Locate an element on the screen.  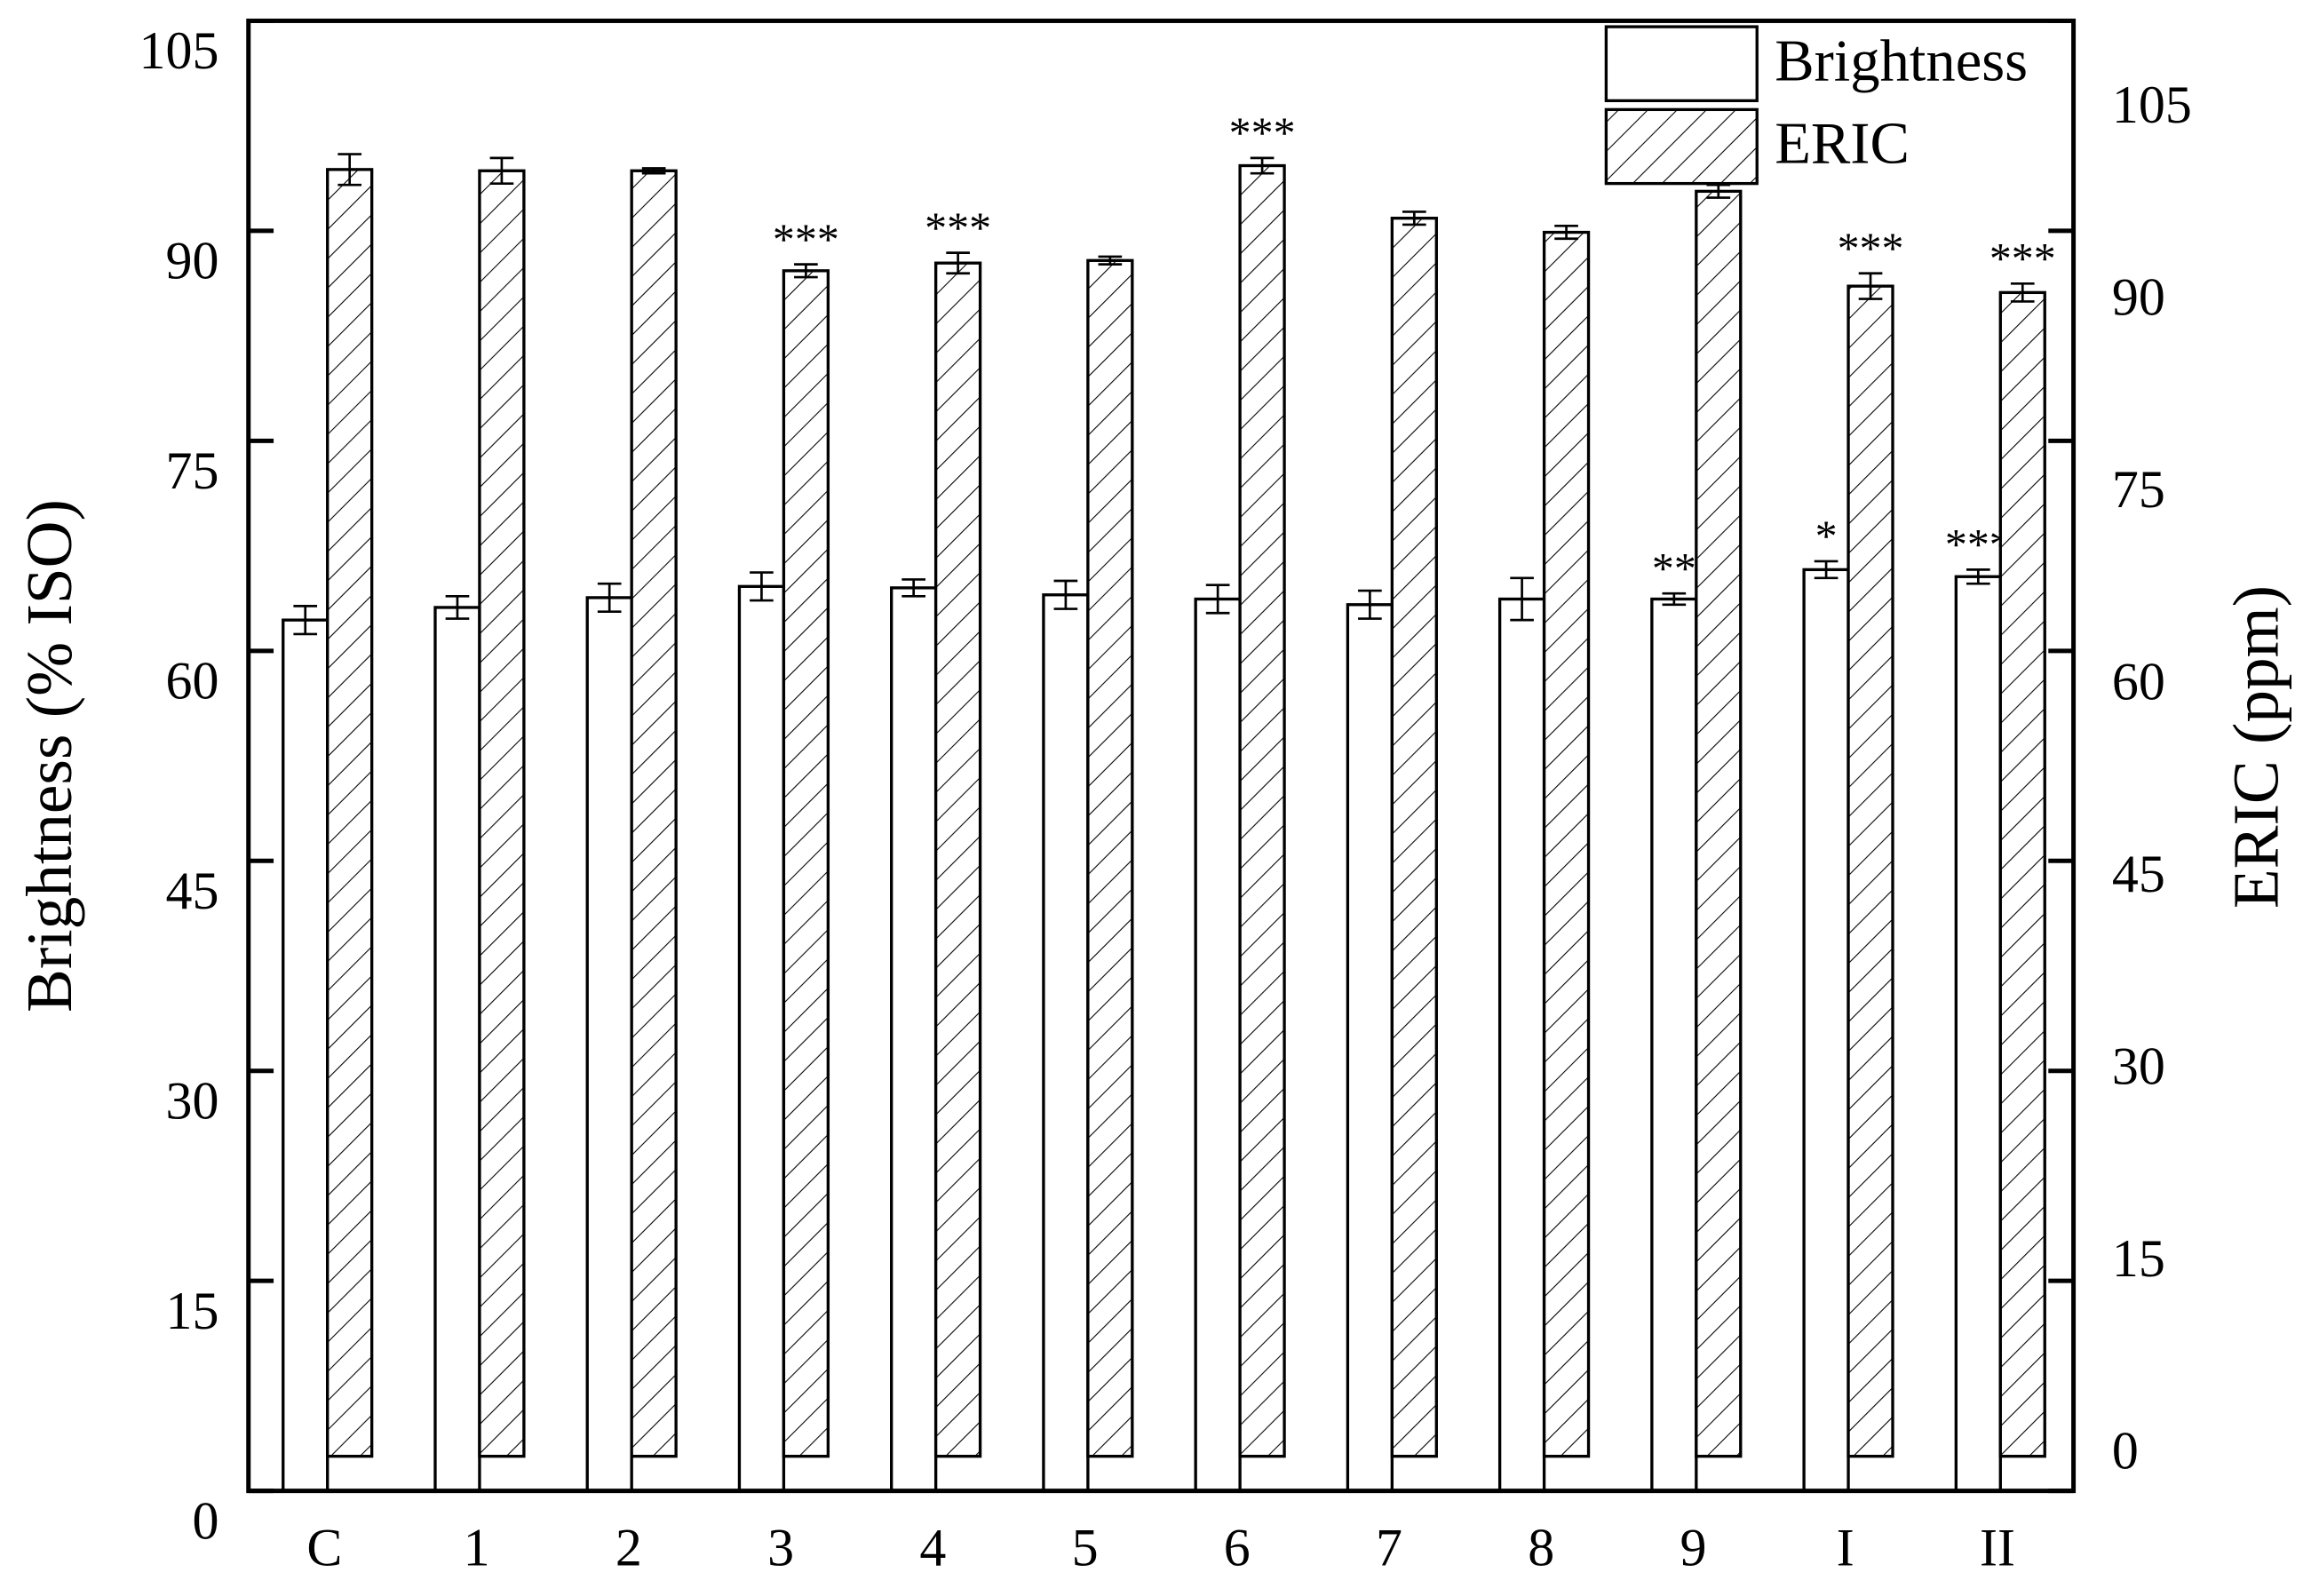
y2-tick-label: 60 is located at coordinates (2138, 682).